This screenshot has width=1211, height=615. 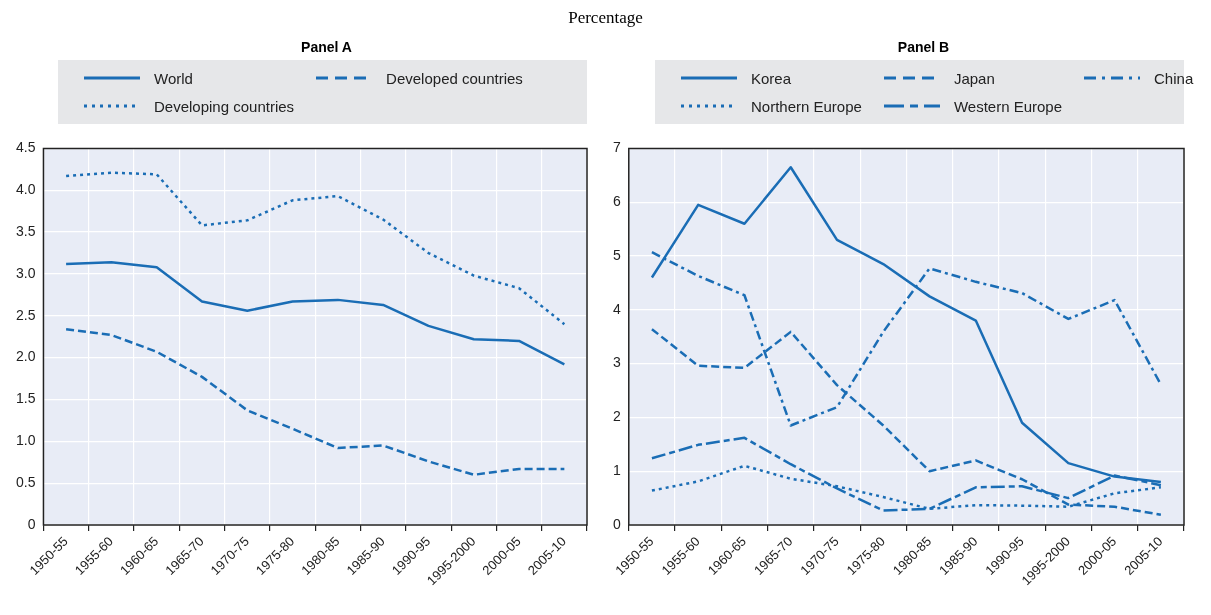 I want to click on y-tick-label: 5, so click(x=616, y=254).